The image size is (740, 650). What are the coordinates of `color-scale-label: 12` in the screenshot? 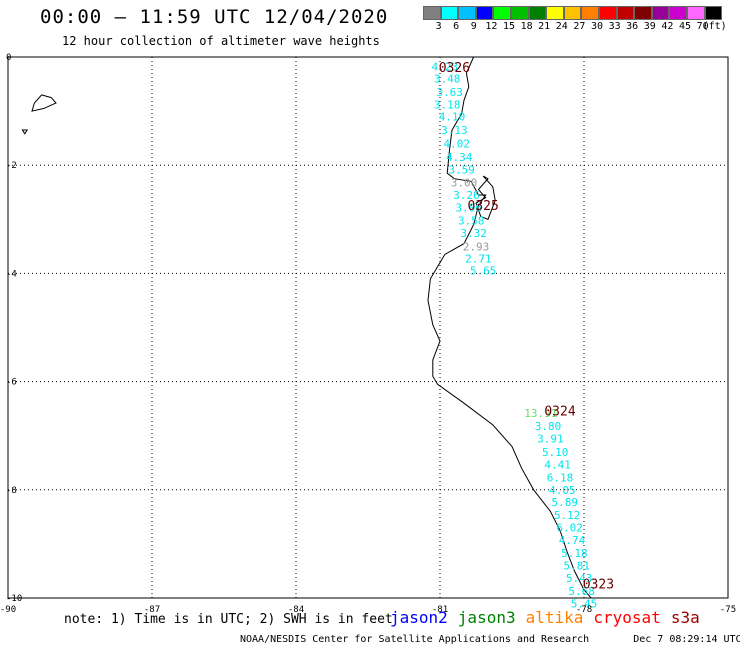 It's located at (491, 26).